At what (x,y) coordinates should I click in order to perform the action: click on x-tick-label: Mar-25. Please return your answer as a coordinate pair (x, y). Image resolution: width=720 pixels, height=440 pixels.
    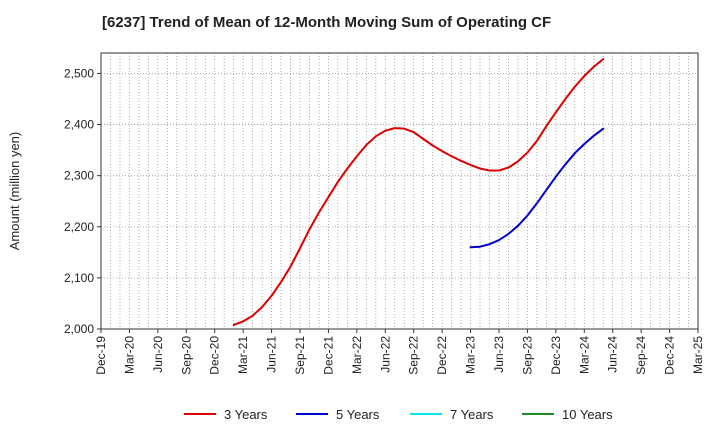
    Looking at the image, I should click on (698, 355).